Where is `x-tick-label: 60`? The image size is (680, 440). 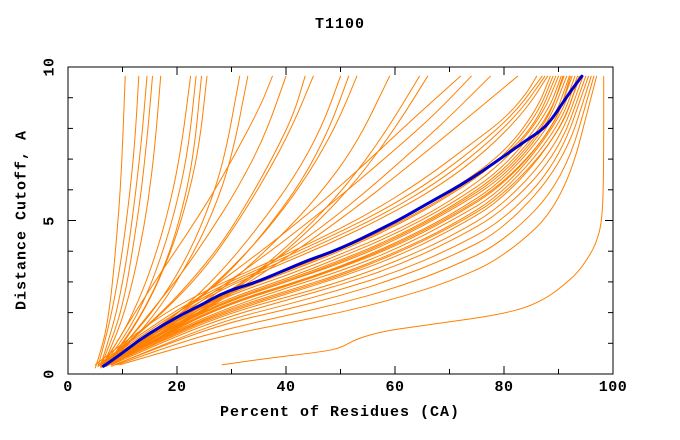 x-tick-label: 60 is located at coordinates (395, 387).